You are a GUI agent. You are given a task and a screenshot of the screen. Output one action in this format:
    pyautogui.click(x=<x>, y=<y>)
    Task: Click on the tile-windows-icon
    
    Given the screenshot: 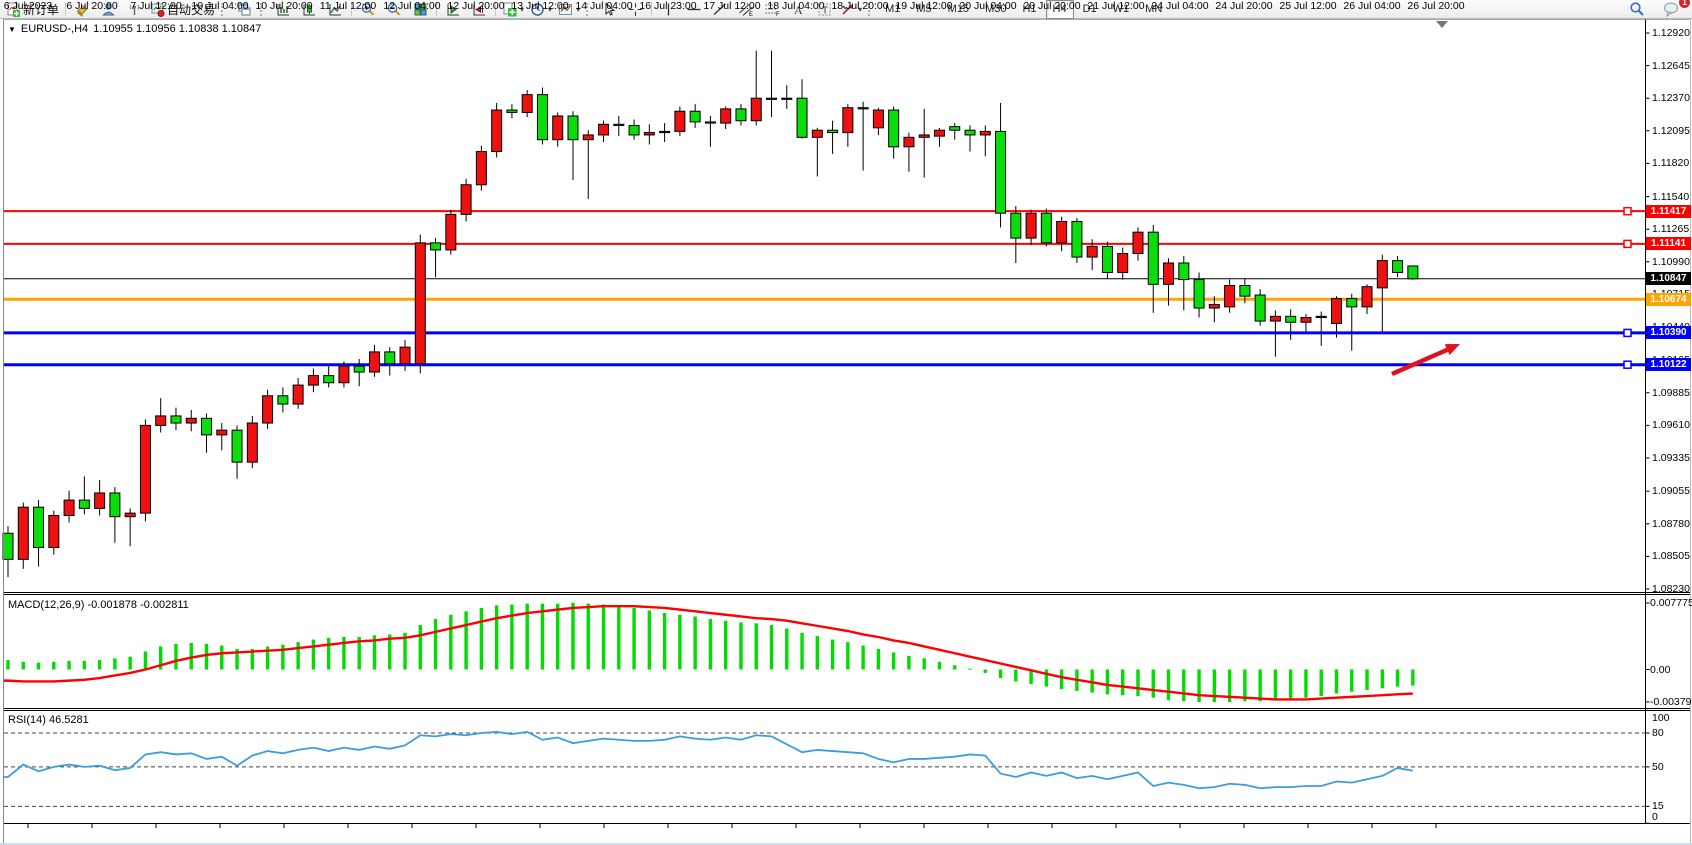 What is the action you would take?
    pyautogui.click(x=420, y=9)
    